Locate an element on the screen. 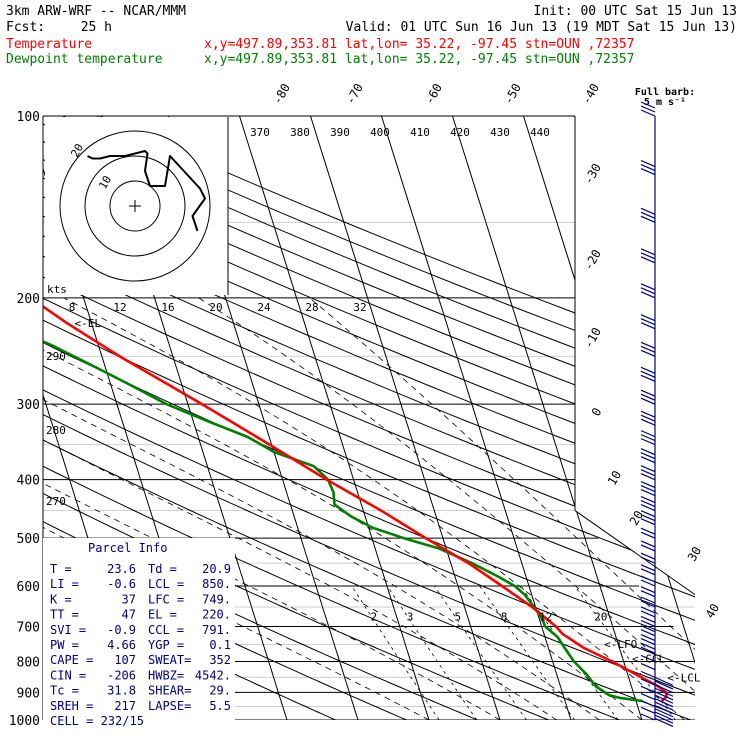  parcel-value: 4.66 is located at coordinates (121, 645).